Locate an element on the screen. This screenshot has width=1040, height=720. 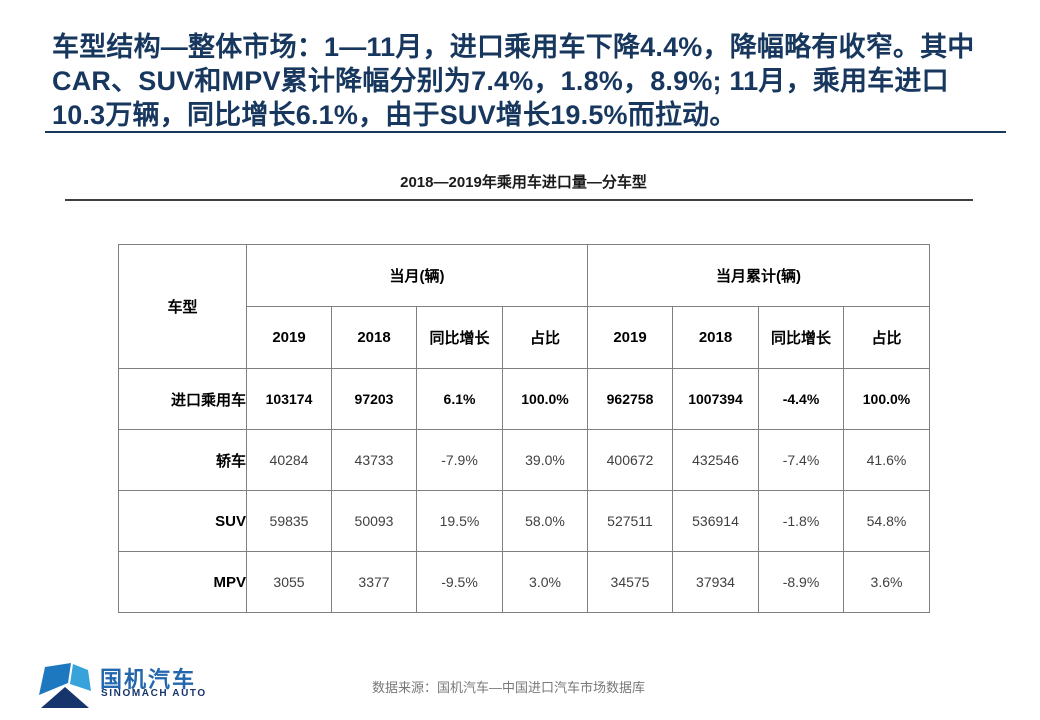
row-label: SUV is located at coordinates (182, 521).